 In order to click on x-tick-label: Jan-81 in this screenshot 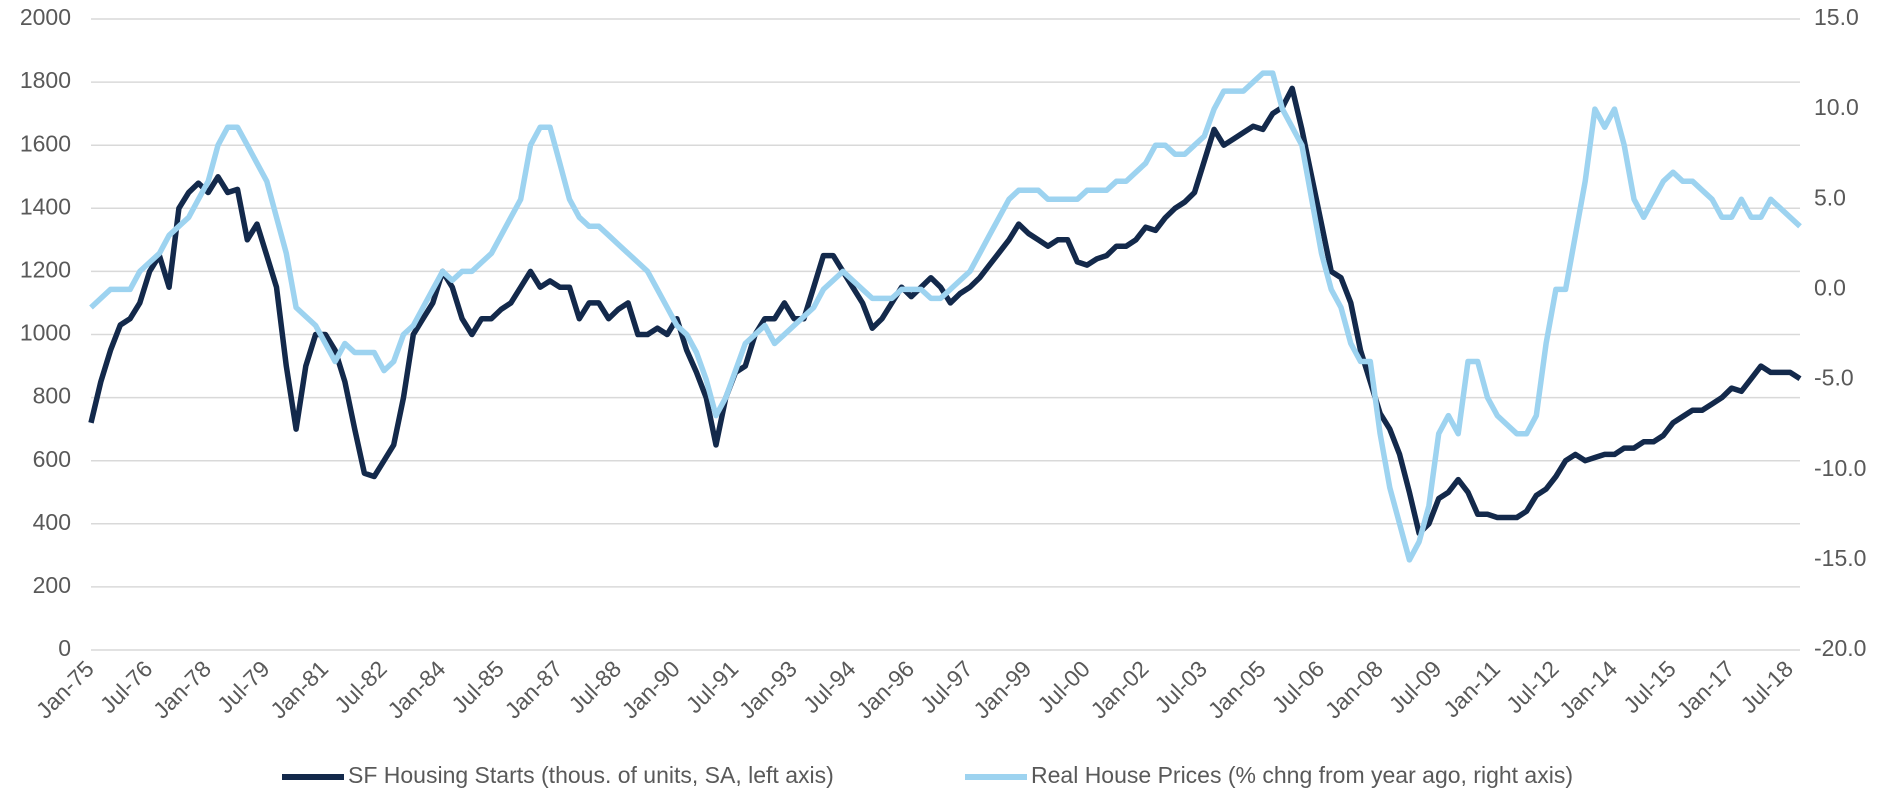, I will do `click(299, 689)`.